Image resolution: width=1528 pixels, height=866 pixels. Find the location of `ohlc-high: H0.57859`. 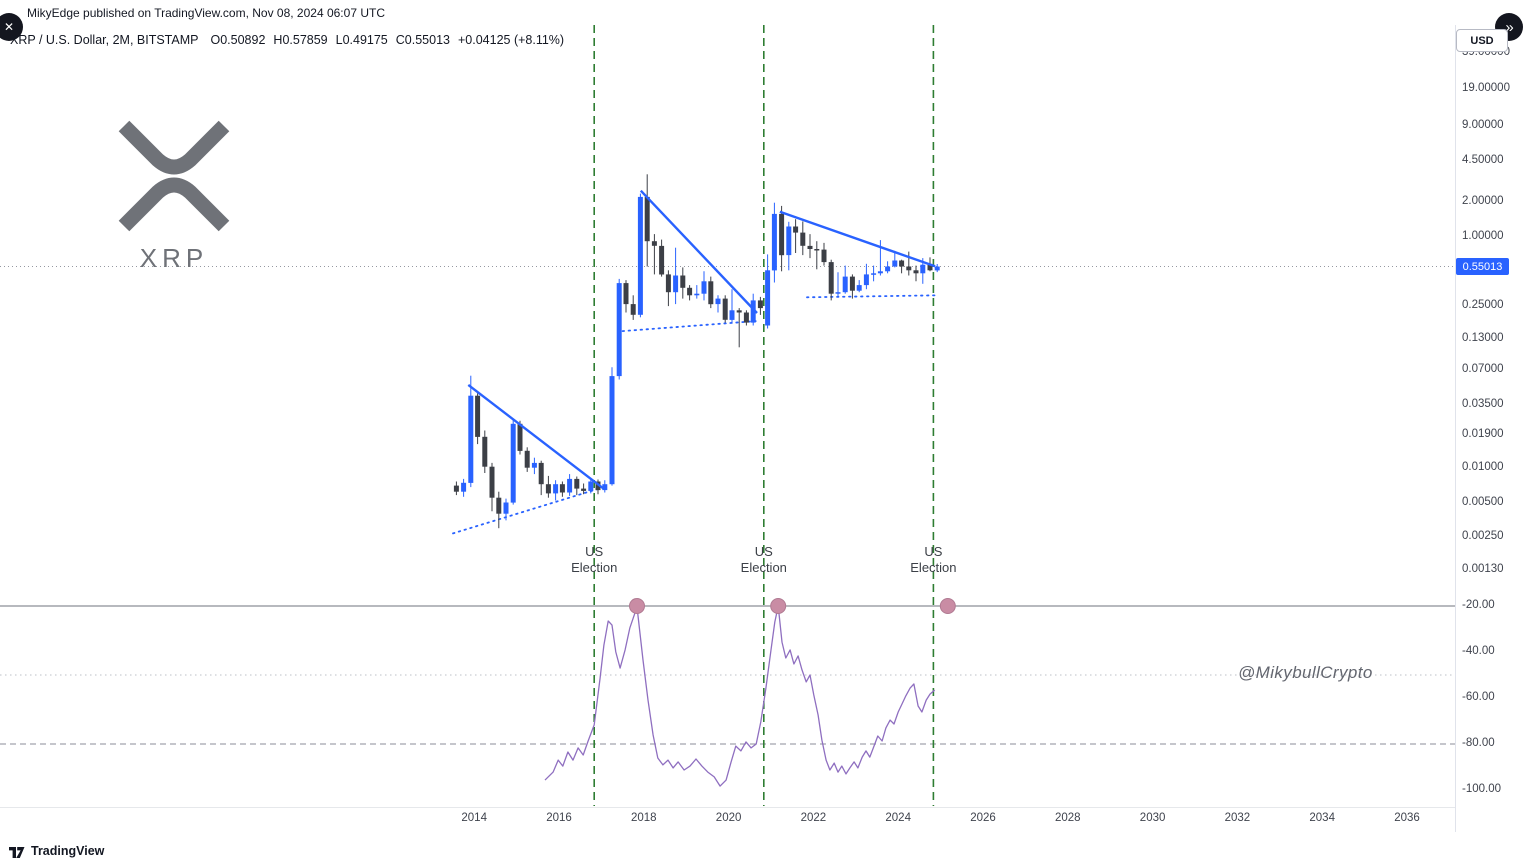

ohlc-high: H0.57859 is located at coordinates (300, 40).